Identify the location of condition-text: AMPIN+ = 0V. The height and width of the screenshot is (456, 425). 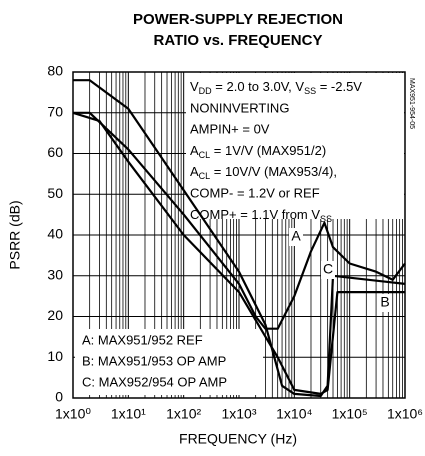
(230, 129).